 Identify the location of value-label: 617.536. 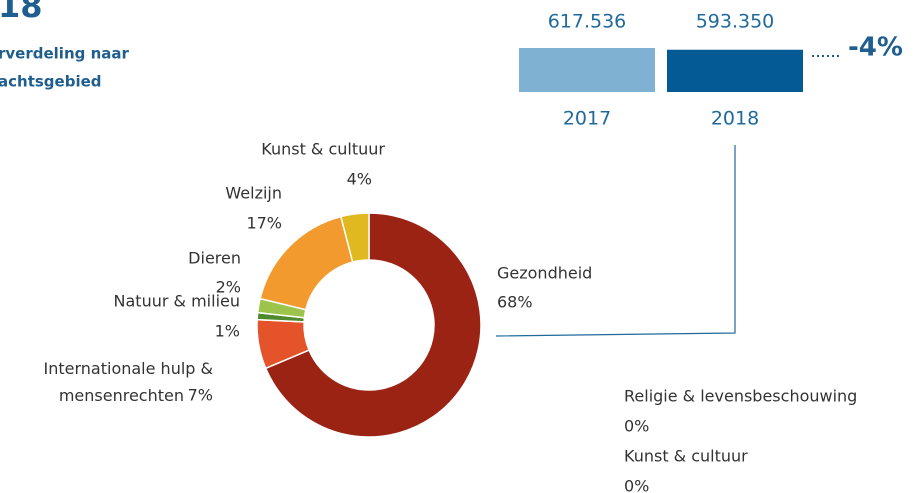
(587, 22).